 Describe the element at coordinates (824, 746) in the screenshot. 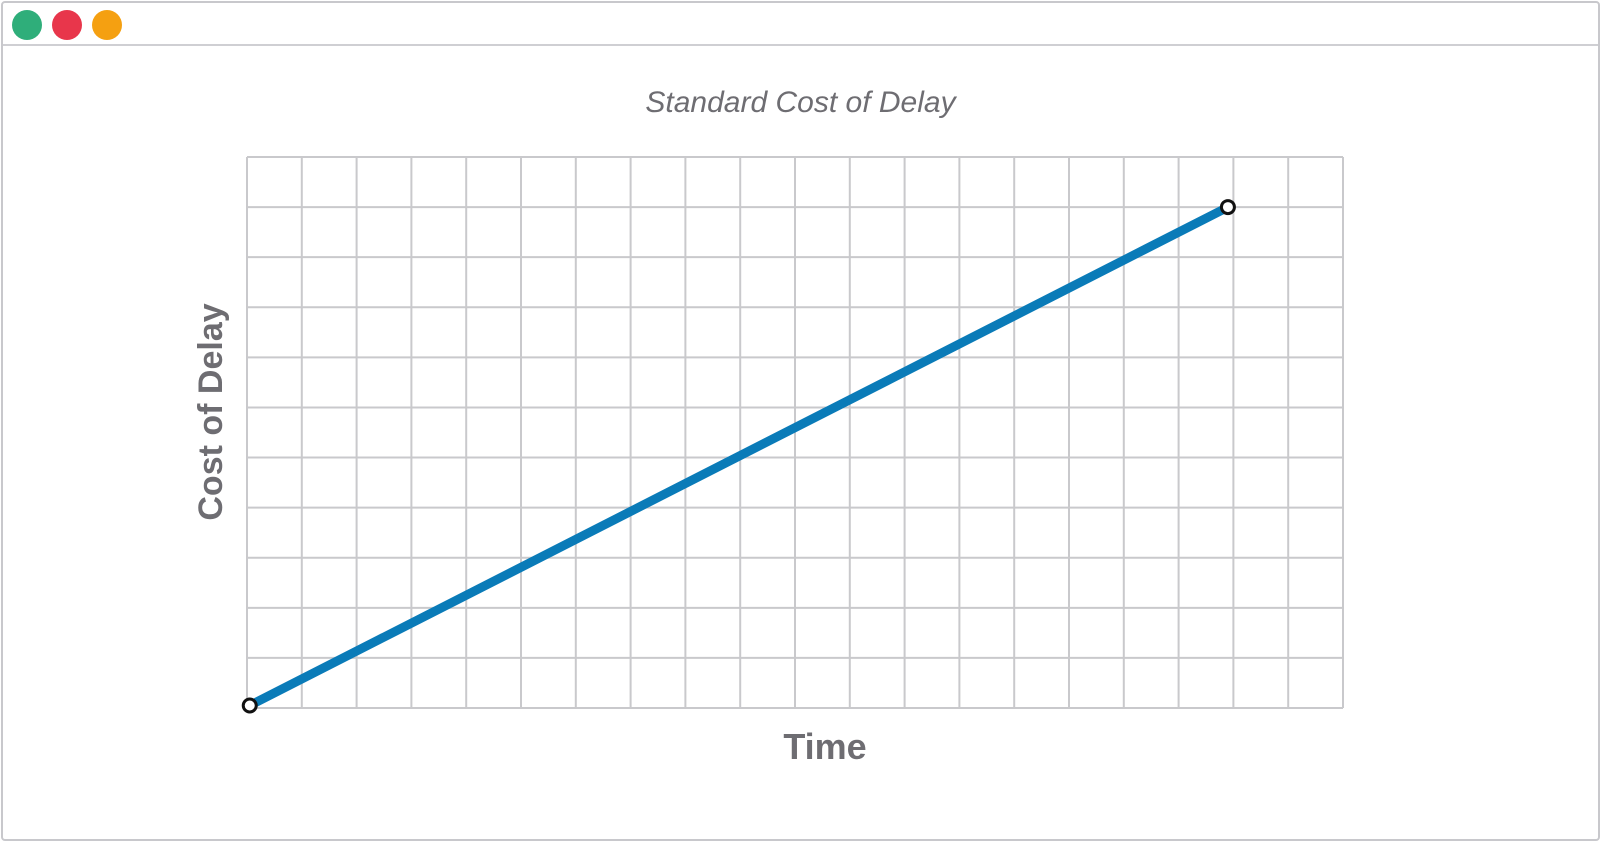

I see `x-axis-label: Time` at that location.